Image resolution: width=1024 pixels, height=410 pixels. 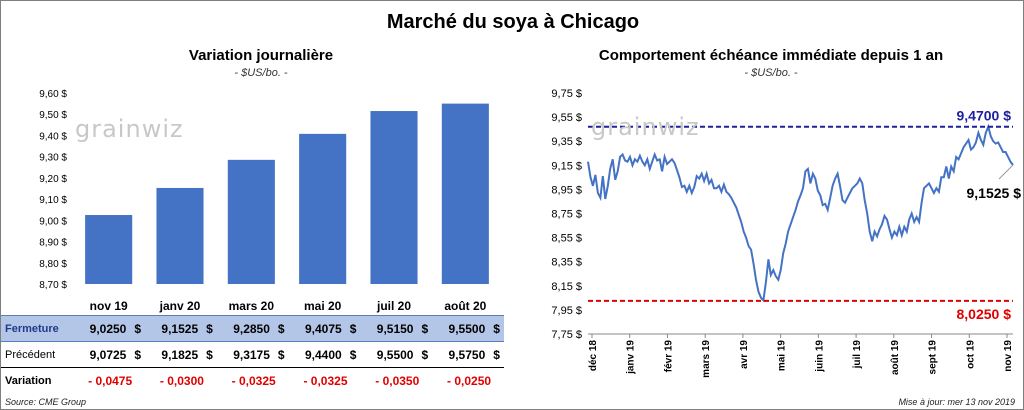 What do you see at coordinates (53, 94) in the screenshot?
I see `y-tick-label: 9,60 $` at bounding box center [53, 94].